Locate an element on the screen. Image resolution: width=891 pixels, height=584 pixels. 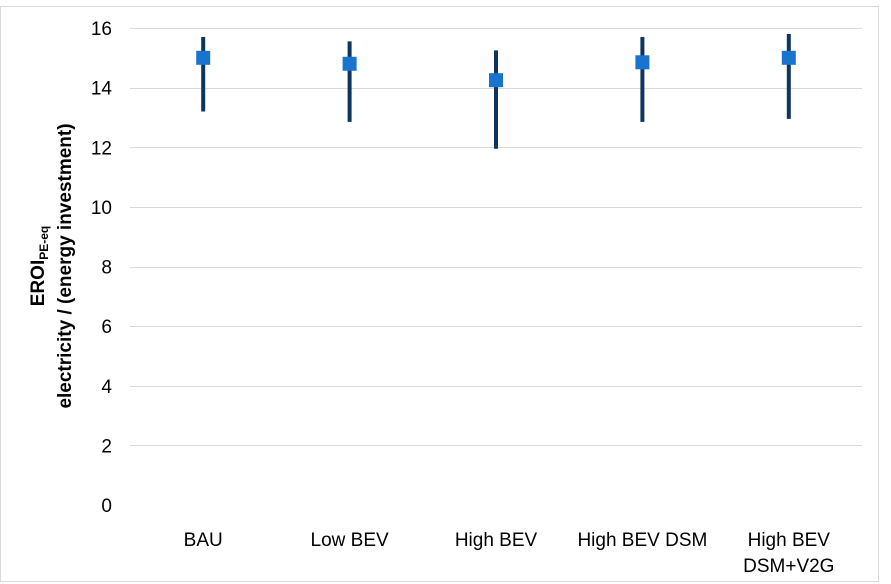
x-tick-label-4: High BEV is located at coordinates (789, 540).